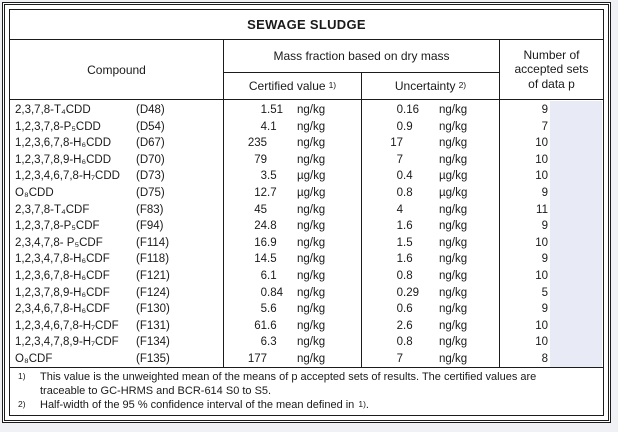 The height and width of the screenshot is (432, 618). Describe the element at coordinates (551, 83) in the screenshot. I see `col-header-accepted-sets-line3: of data p` at that location.